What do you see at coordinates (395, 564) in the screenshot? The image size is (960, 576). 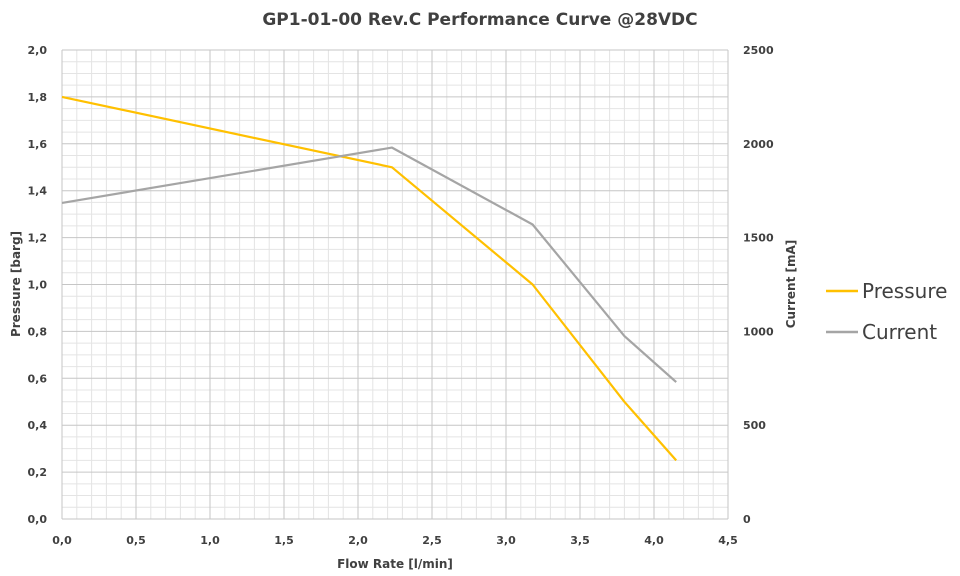 I see `x-axis-title: Flow Rate [l/min]` at bounding box center [395, 564].